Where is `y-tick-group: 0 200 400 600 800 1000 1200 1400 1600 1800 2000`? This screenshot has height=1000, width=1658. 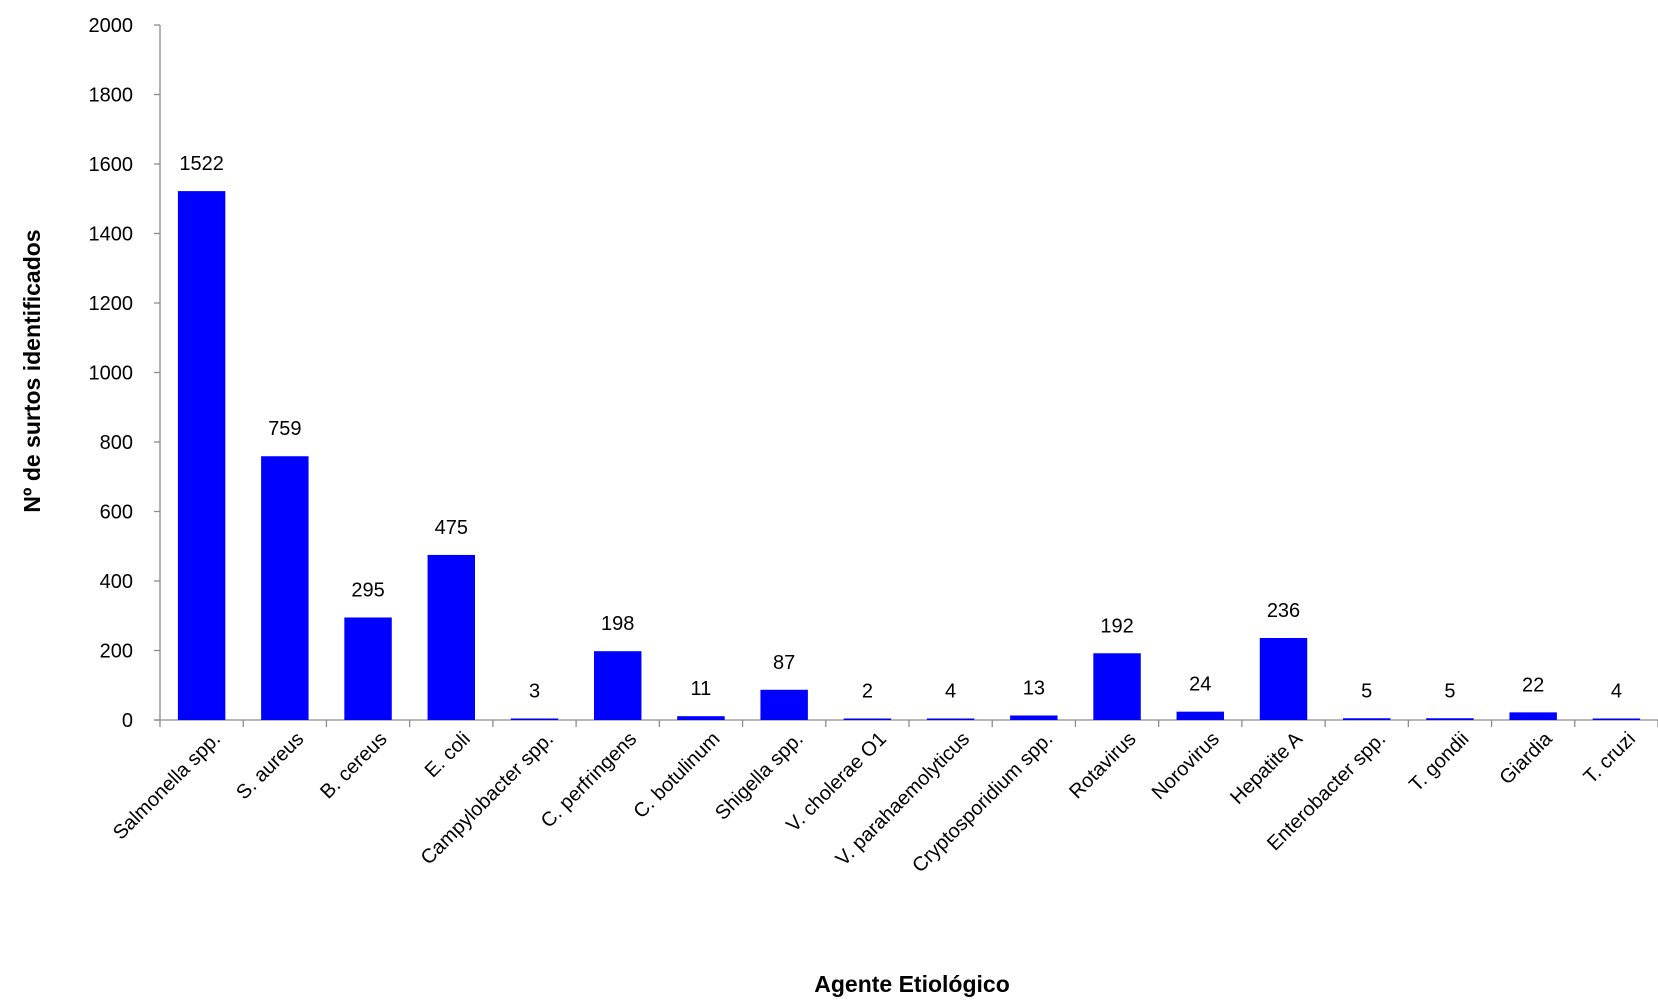
y-tick-group: 0 200 400 600 800 1000 1200 1400 1600 1800 2000 is located at coordinates (124, 373).